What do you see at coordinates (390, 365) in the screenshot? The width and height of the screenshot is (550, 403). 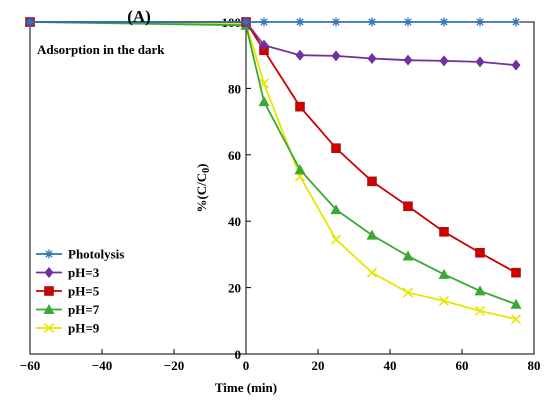 I see `x-tick-label: 40` at bounding box center [390, 365].